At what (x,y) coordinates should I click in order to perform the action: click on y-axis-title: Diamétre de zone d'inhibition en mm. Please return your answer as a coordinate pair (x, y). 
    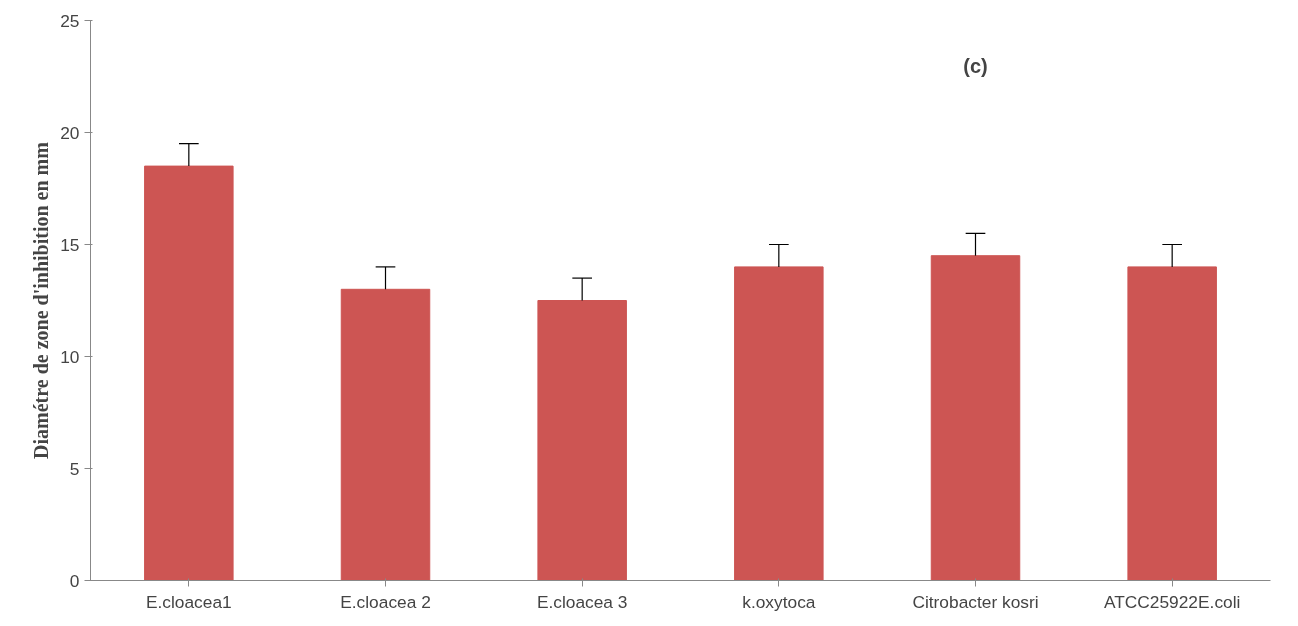
    Looking at the image, I should click on (41, 300).